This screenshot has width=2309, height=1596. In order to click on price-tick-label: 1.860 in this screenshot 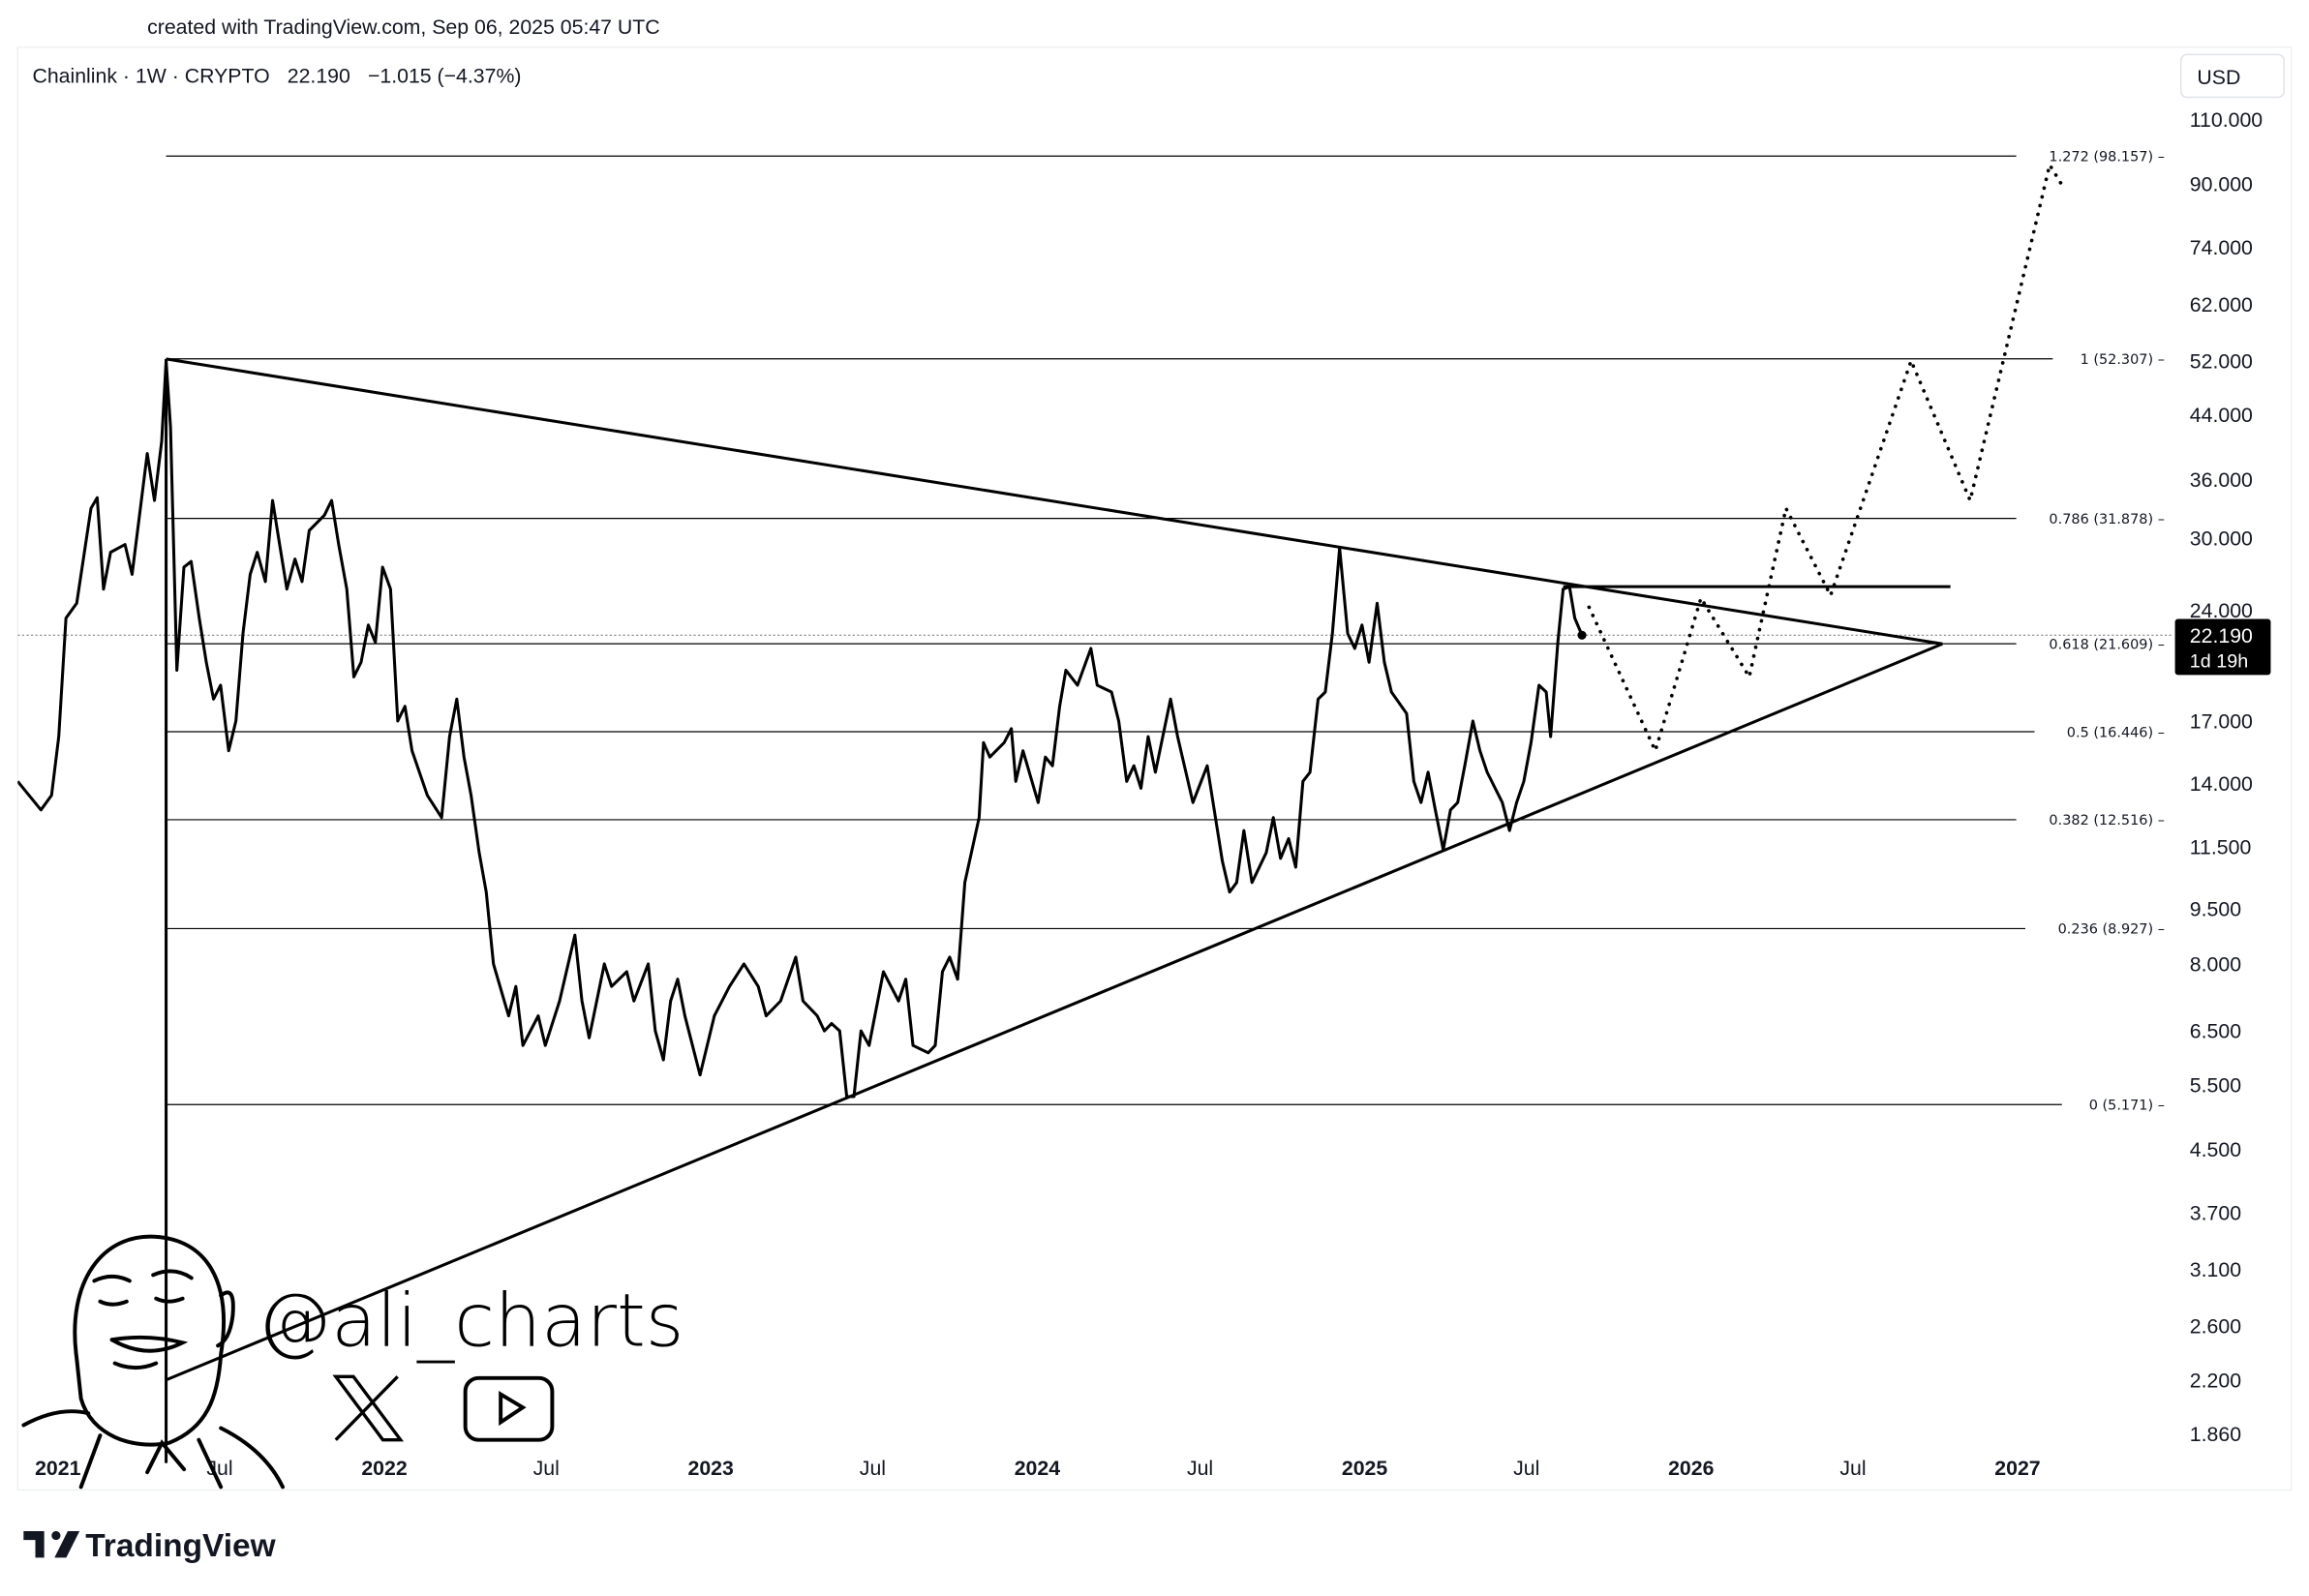, I will do `click(2216, 1434)`.